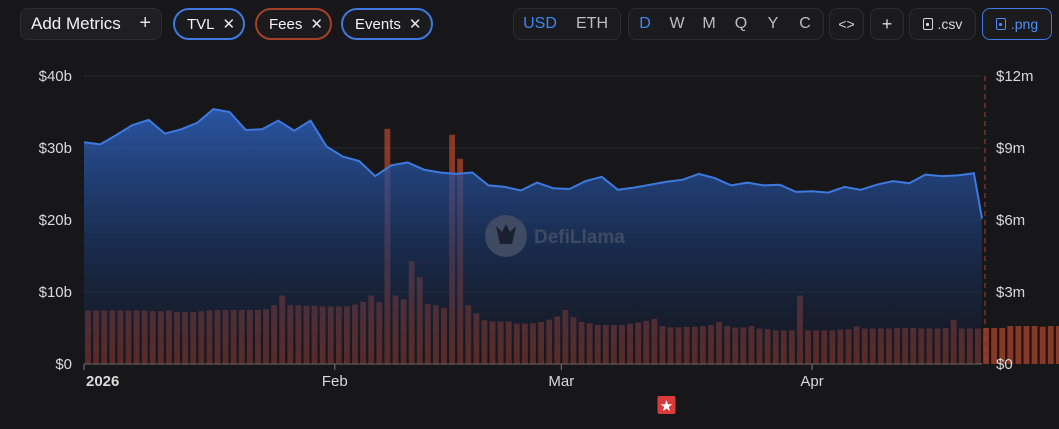 This screenshot has height=429, width=1059. I want to click on currency-toggle: USD ETH, so click(567, 24).